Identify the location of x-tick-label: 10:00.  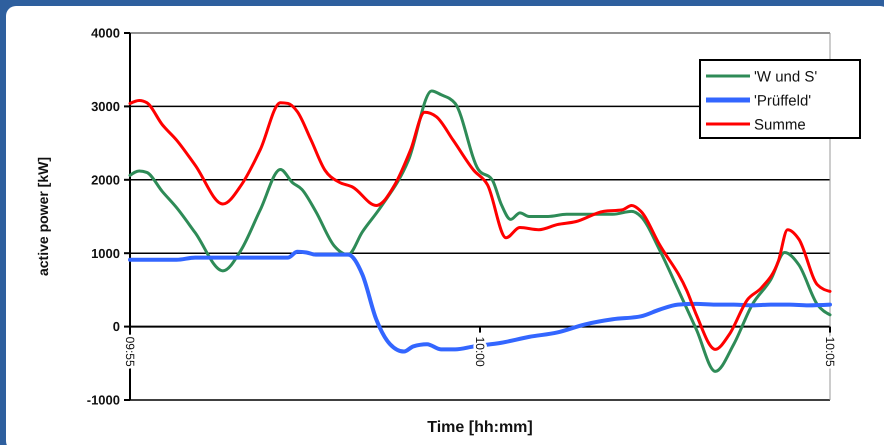
(479, 351).